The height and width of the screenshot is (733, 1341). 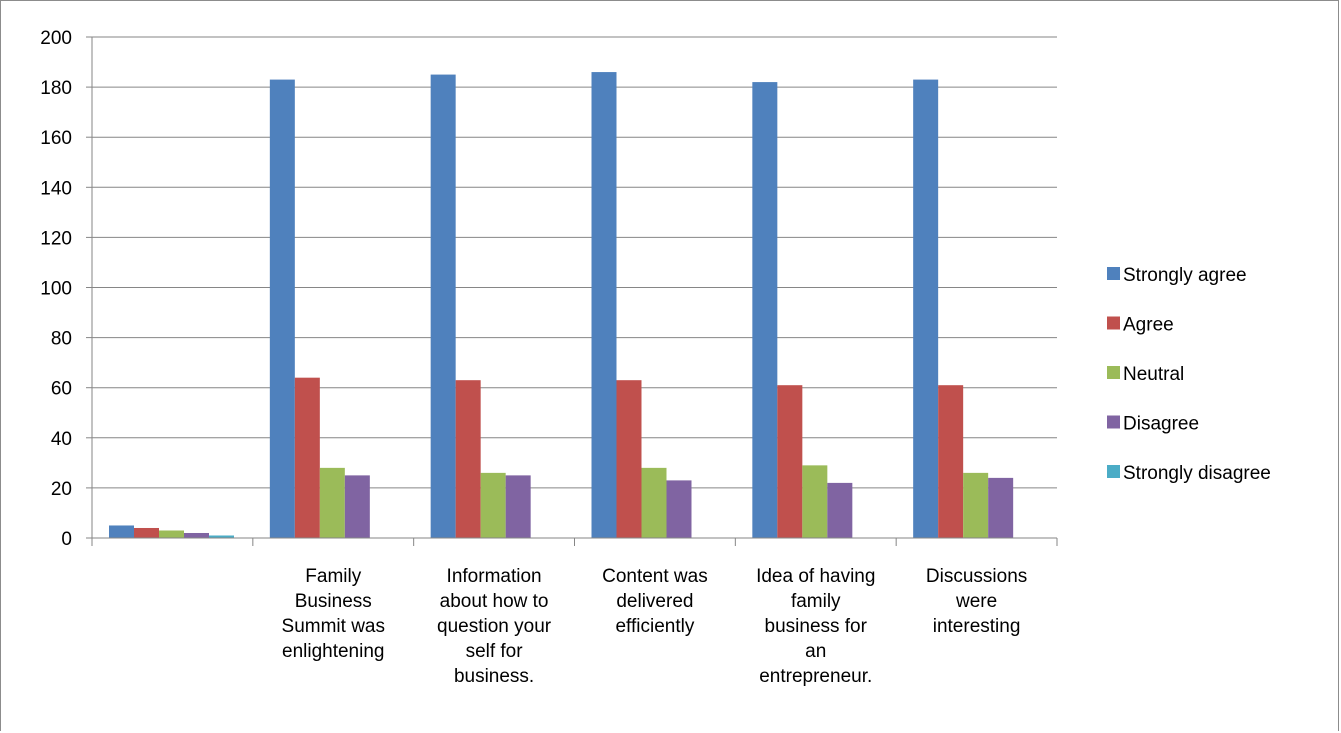 What do you see at coordinates (1161, 424) in the screenshot?
I see `legend-label: Disagree` at bounding box center [1161, 424].